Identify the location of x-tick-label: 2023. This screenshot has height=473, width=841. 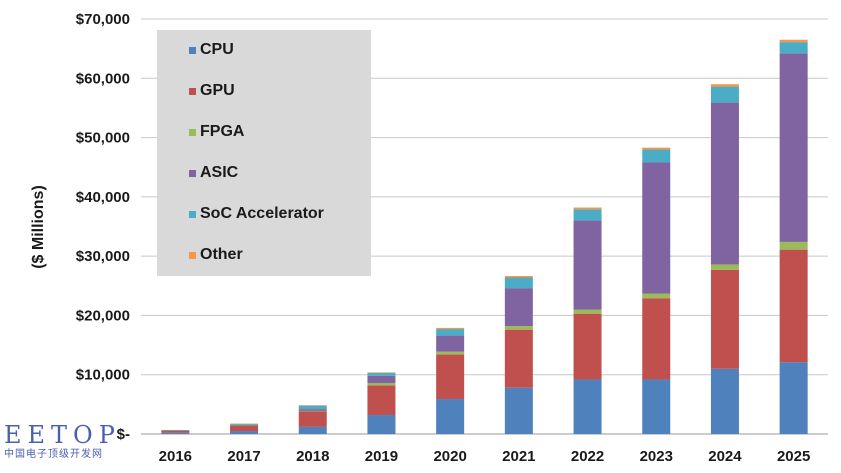
(656, 456).